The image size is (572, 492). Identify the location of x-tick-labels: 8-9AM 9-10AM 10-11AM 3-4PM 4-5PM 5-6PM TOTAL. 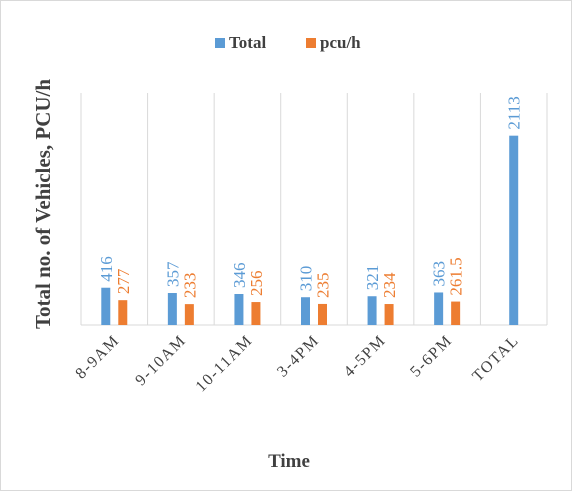
(297, 364).